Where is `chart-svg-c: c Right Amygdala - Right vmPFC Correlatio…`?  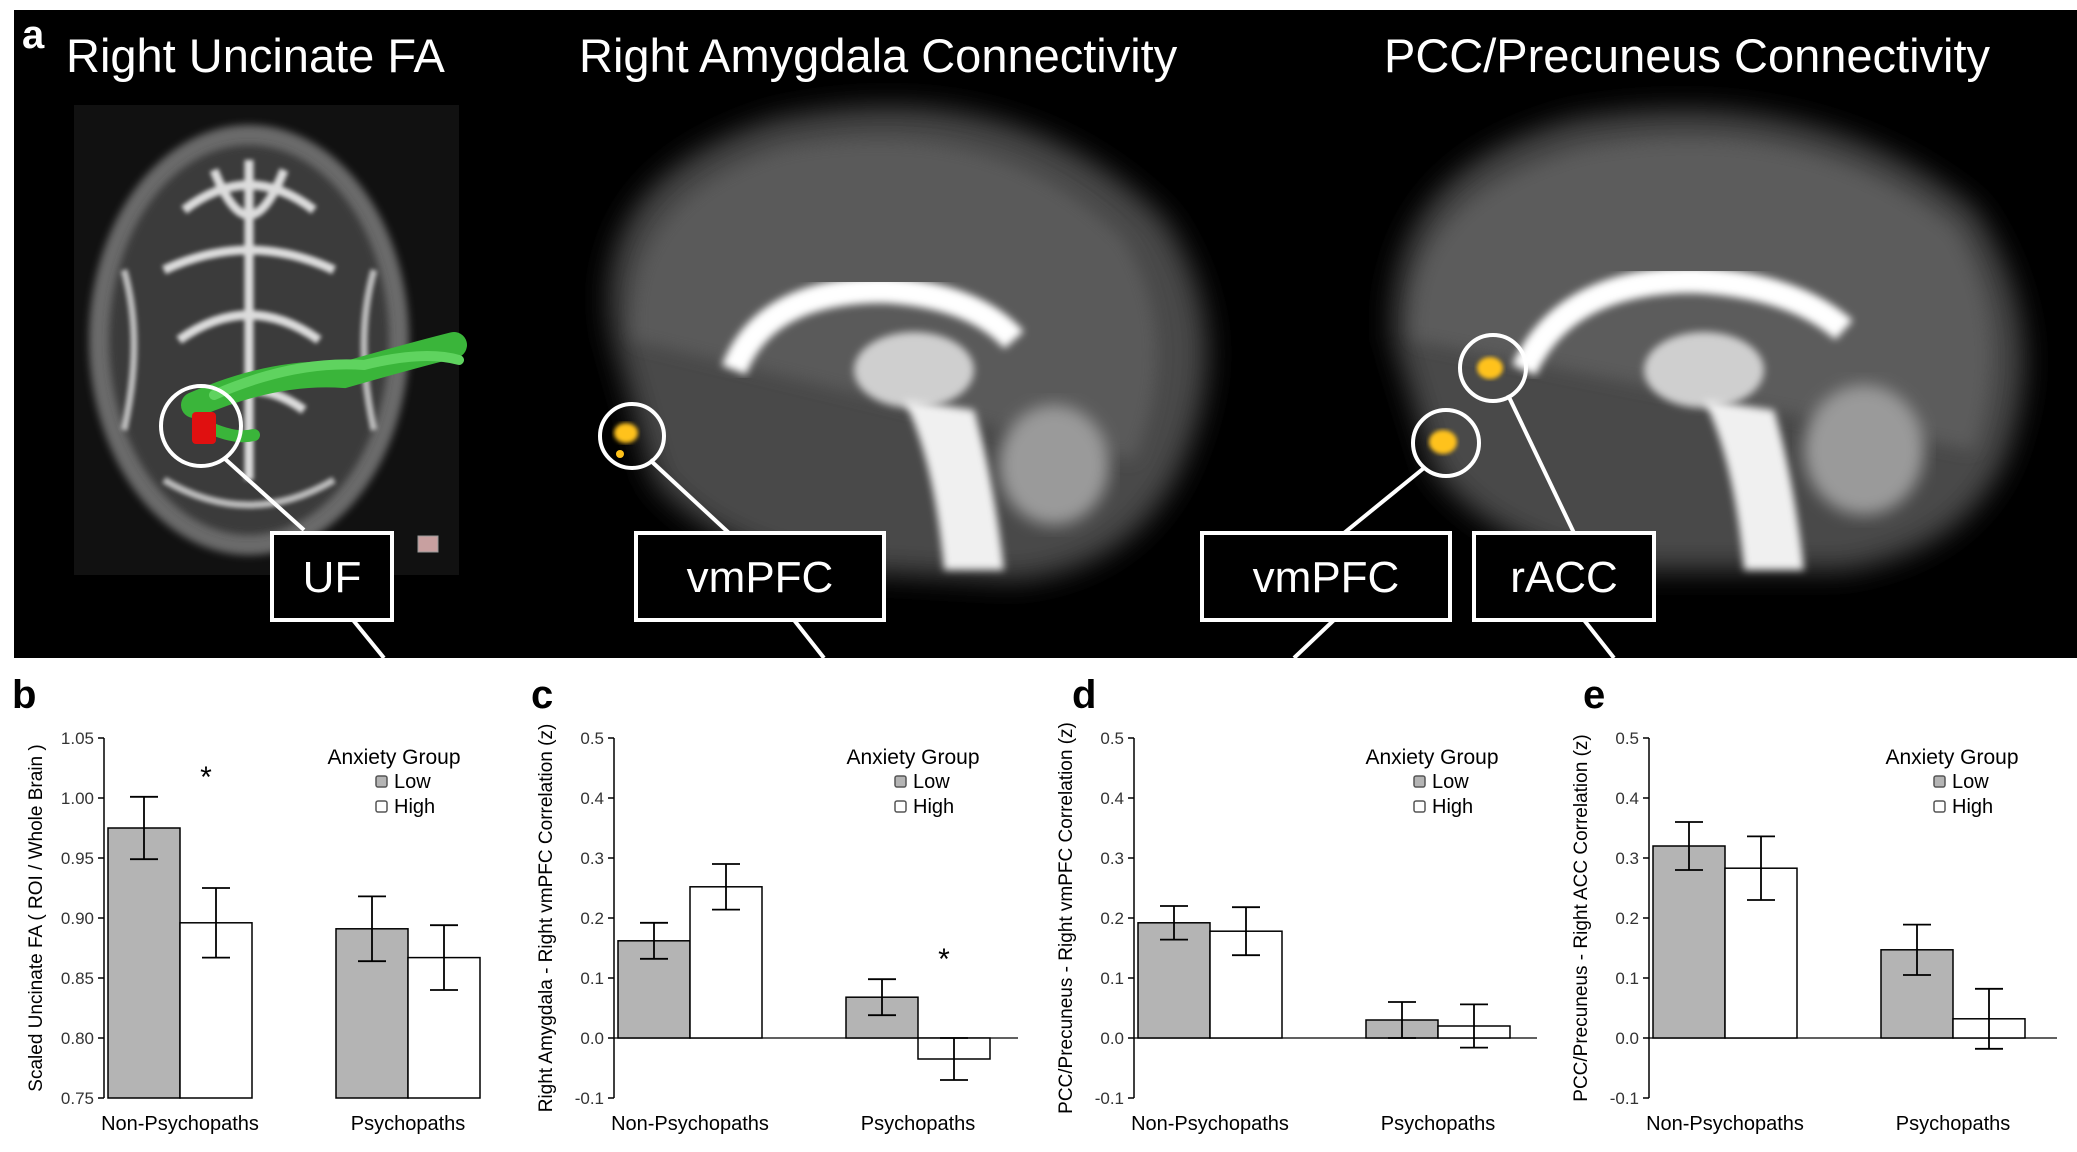
chart-svg-c: c Right Amygdala - Right vmPFC Correlatio… is located at coordinates (774, 904).